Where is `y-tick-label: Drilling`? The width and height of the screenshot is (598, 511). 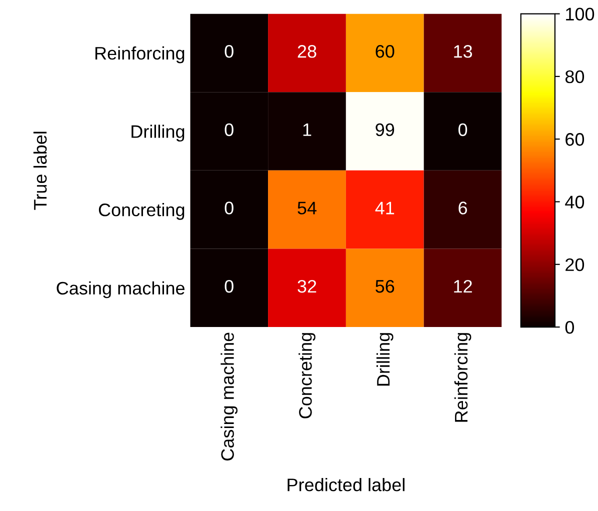 y-tick-label: Drilling is located at coordinates (158, 133).